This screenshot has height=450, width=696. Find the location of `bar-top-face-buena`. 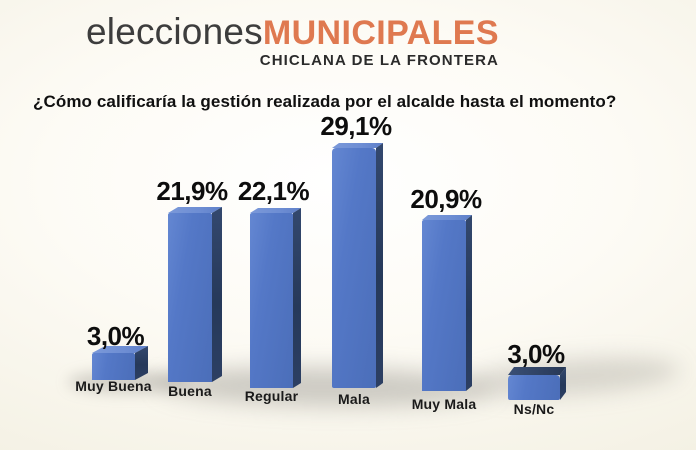

bar-top-face-buena is located at coordinates (195, 210).